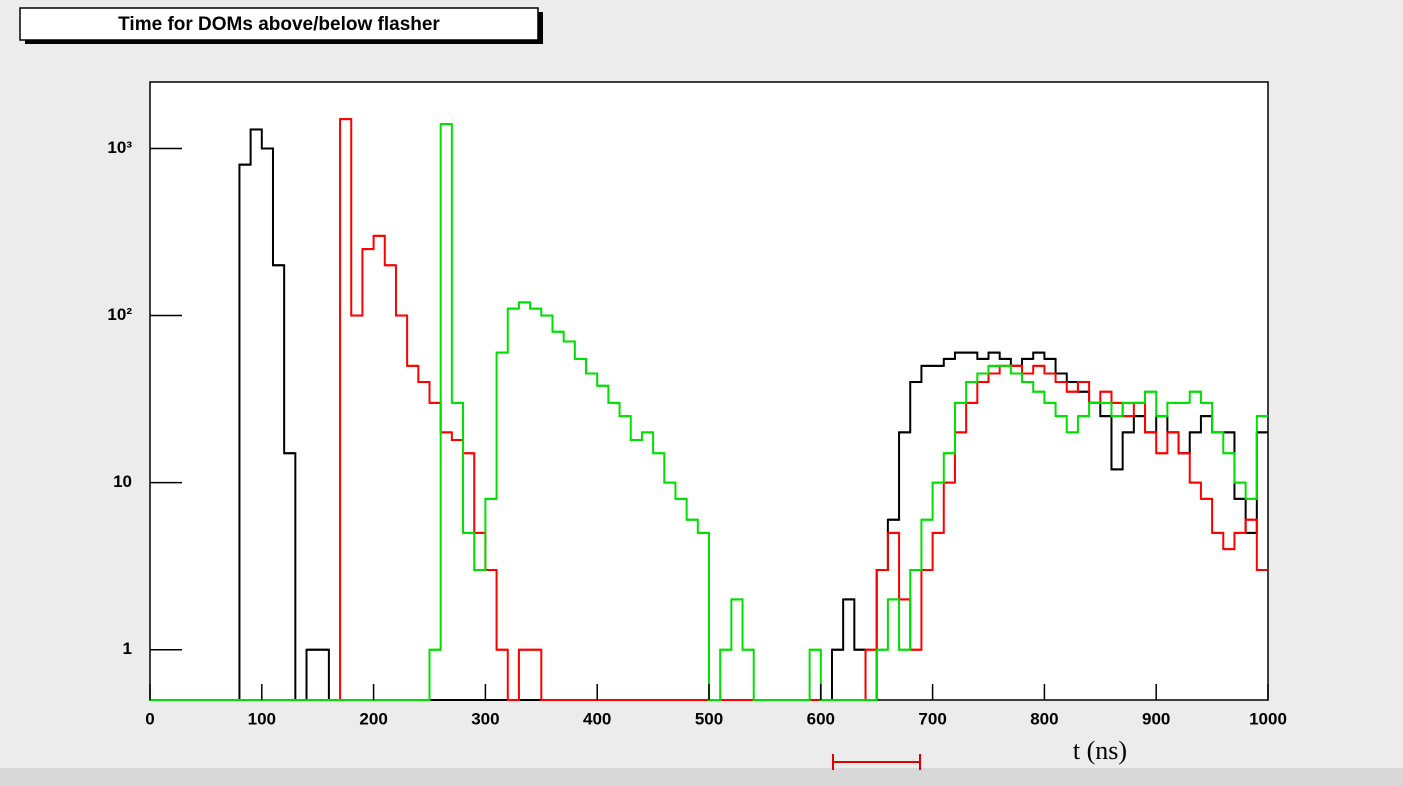  What do you see at coordinates (373, 718) in the screenshot?
I see `x-tick-label: 200` at bounding box center [373, 718].